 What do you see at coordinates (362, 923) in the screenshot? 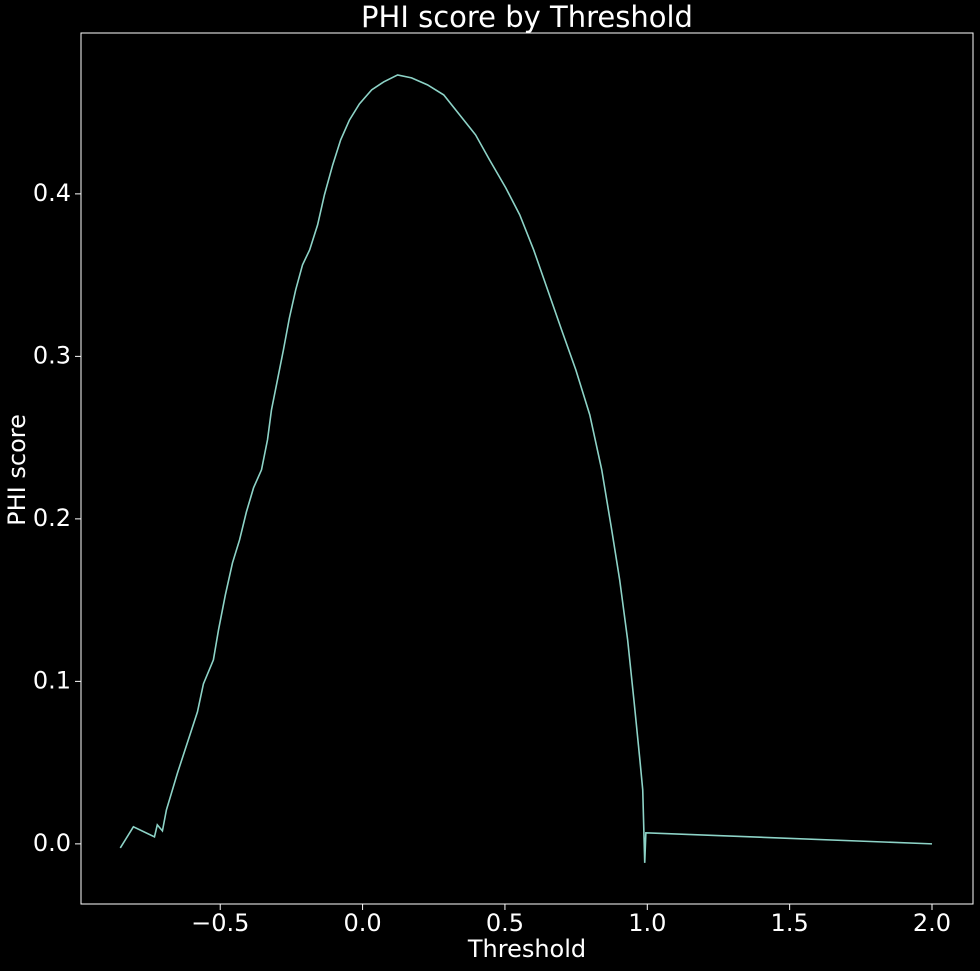
I see `x-tick-label: 0.0` at bounding box center [362, 923].